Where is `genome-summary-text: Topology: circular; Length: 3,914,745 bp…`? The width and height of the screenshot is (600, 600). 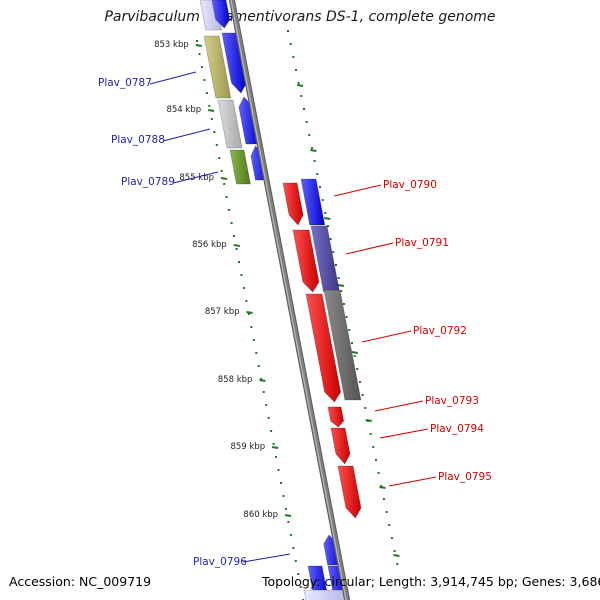 genome-summary-text: Topology: circular; Length: 3,914,745 bp… is located at coordinates (431, 581).